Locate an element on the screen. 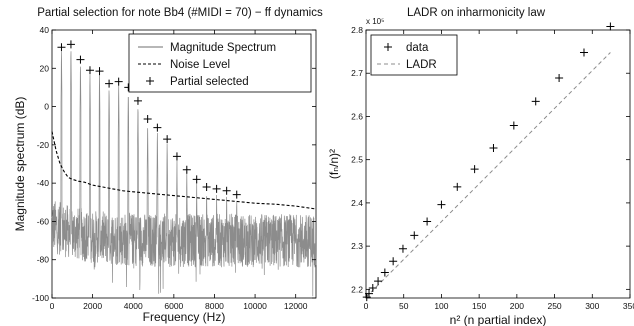 The width and height of the screenshot is (634, 326). left-y-tick-label: -20 is located at coordinates (43, 145).